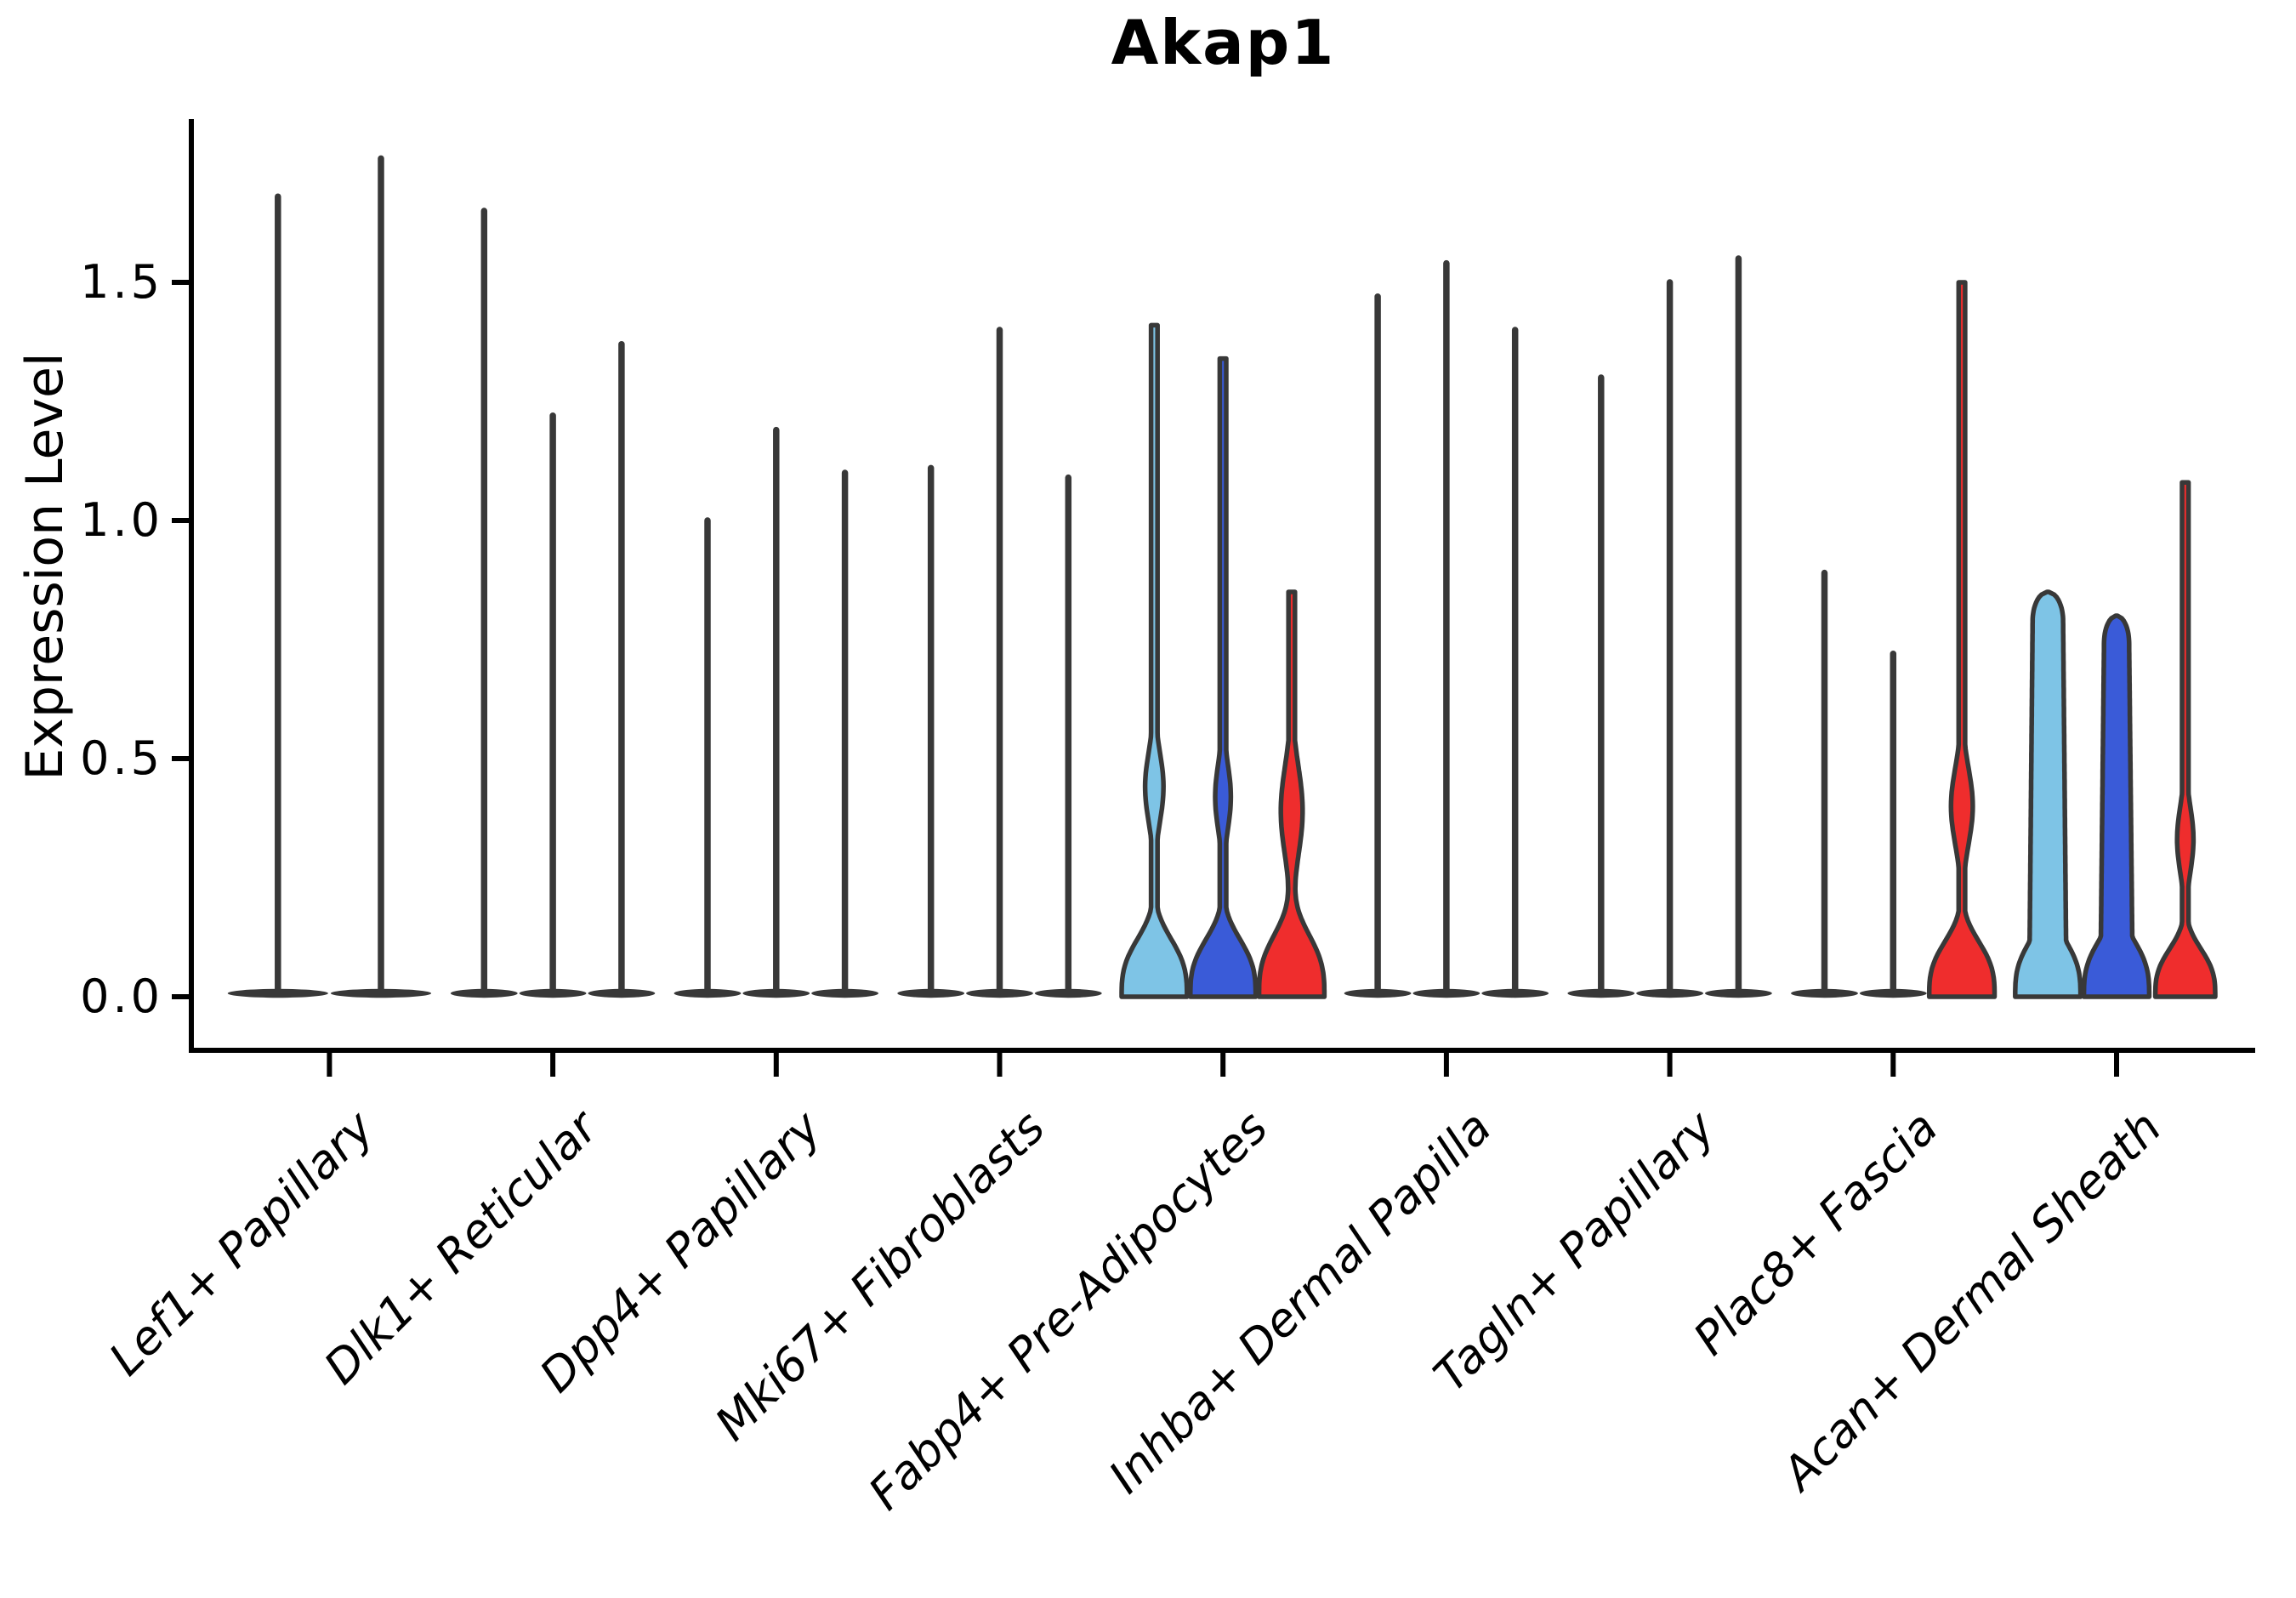 The height and width of the screenshot is (1598, 2296). What do you see at coordinates (1223, 42) in the screenshot?
I see `chart-title: Akap1` at bounding box center [1223, 42].